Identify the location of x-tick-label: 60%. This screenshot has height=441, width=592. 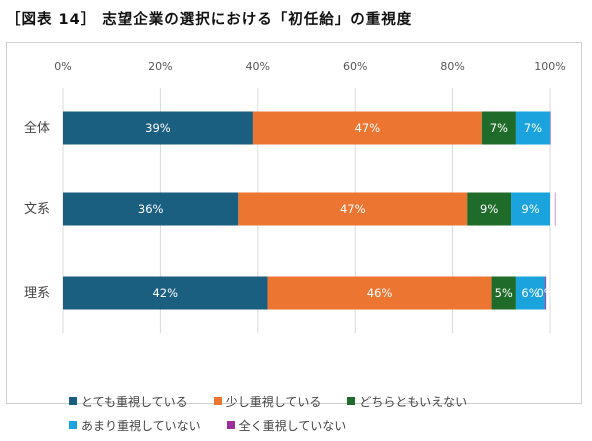
(355, 66).